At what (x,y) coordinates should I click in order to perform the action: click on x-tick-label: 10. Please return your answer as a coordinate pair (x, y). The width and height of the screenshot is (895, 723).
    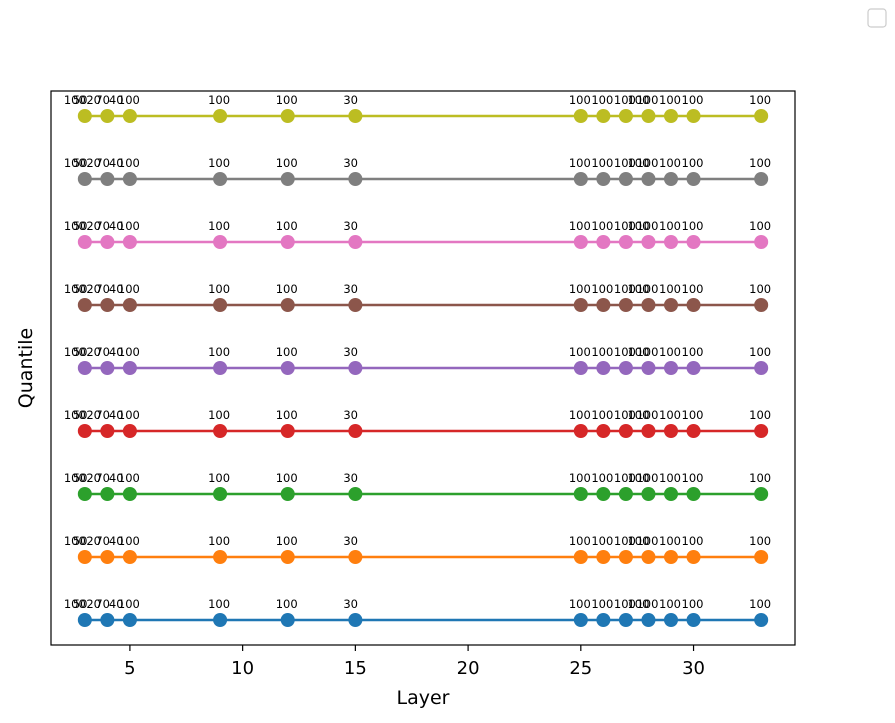
    Looking at the image, I should click on (242, 668).